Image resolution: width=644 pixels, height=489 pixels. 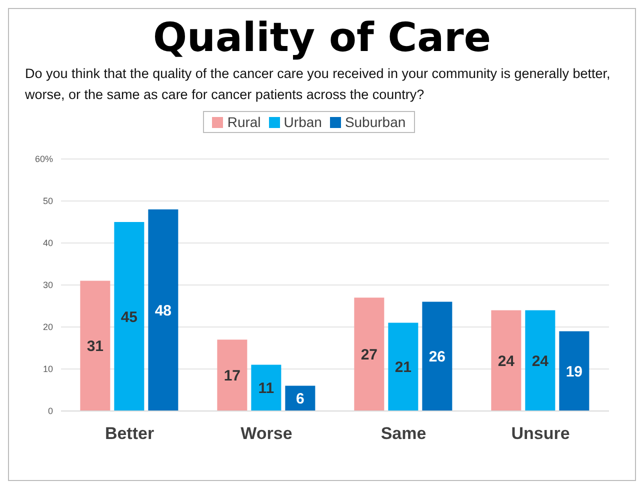 I want to click on y-tick-label: 40, so click(x=47, y=243).